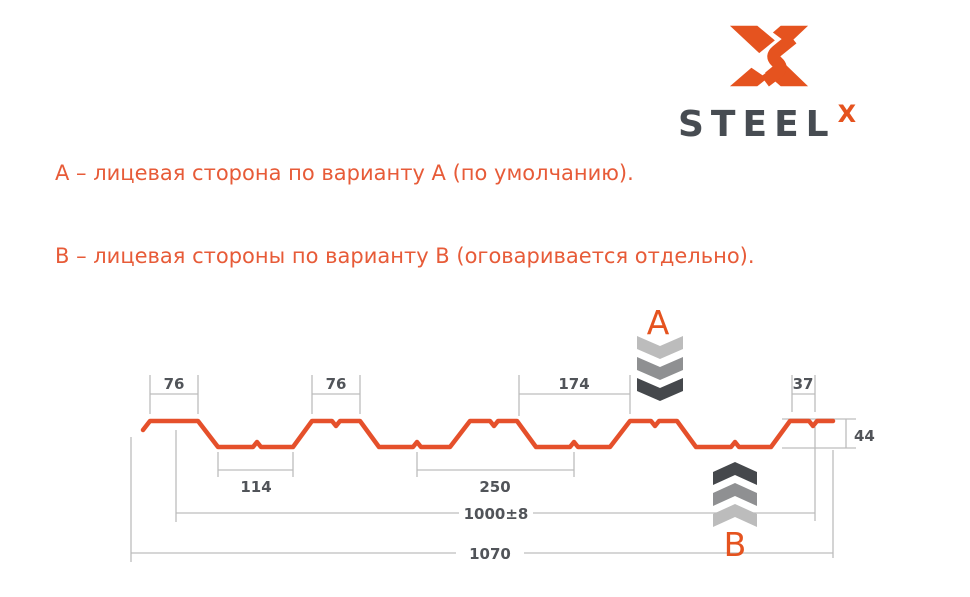  Describe the element at coordinates (769, 56) in the screenshot. I see `steelx-logo-icon` at that location.